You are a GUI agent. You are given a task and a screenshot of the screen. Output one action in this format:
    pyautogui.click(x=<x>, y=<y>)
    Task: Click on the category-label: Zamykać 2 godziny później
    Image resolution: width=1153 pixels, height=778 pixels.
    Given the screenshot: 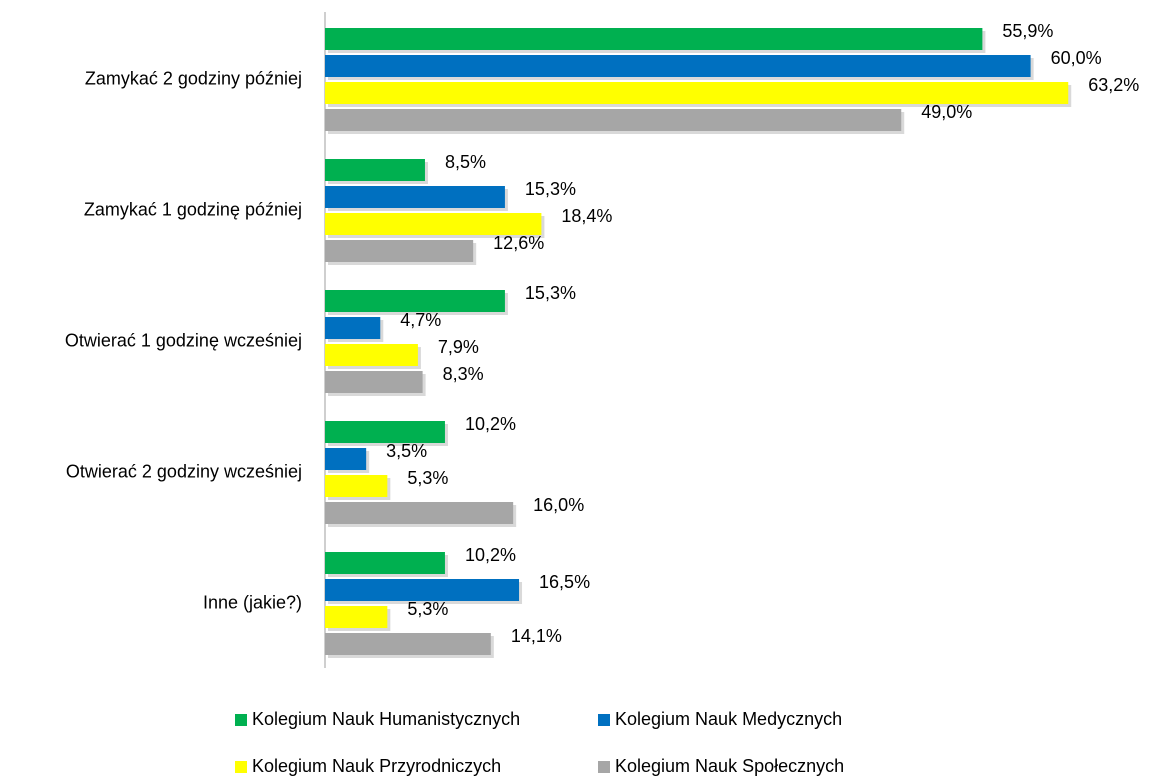 What is the action you would take?
    pyautogui.click(x=193, y=78)
    